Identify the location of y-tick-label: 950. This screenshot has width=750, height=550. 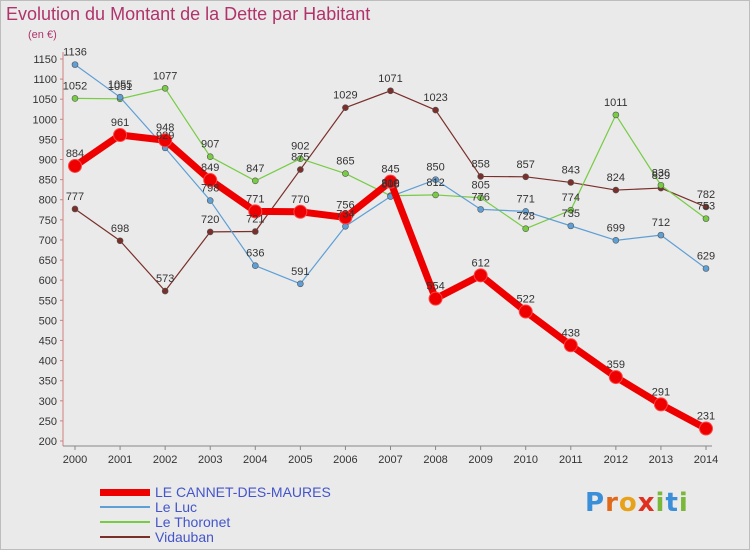
(48, 140).